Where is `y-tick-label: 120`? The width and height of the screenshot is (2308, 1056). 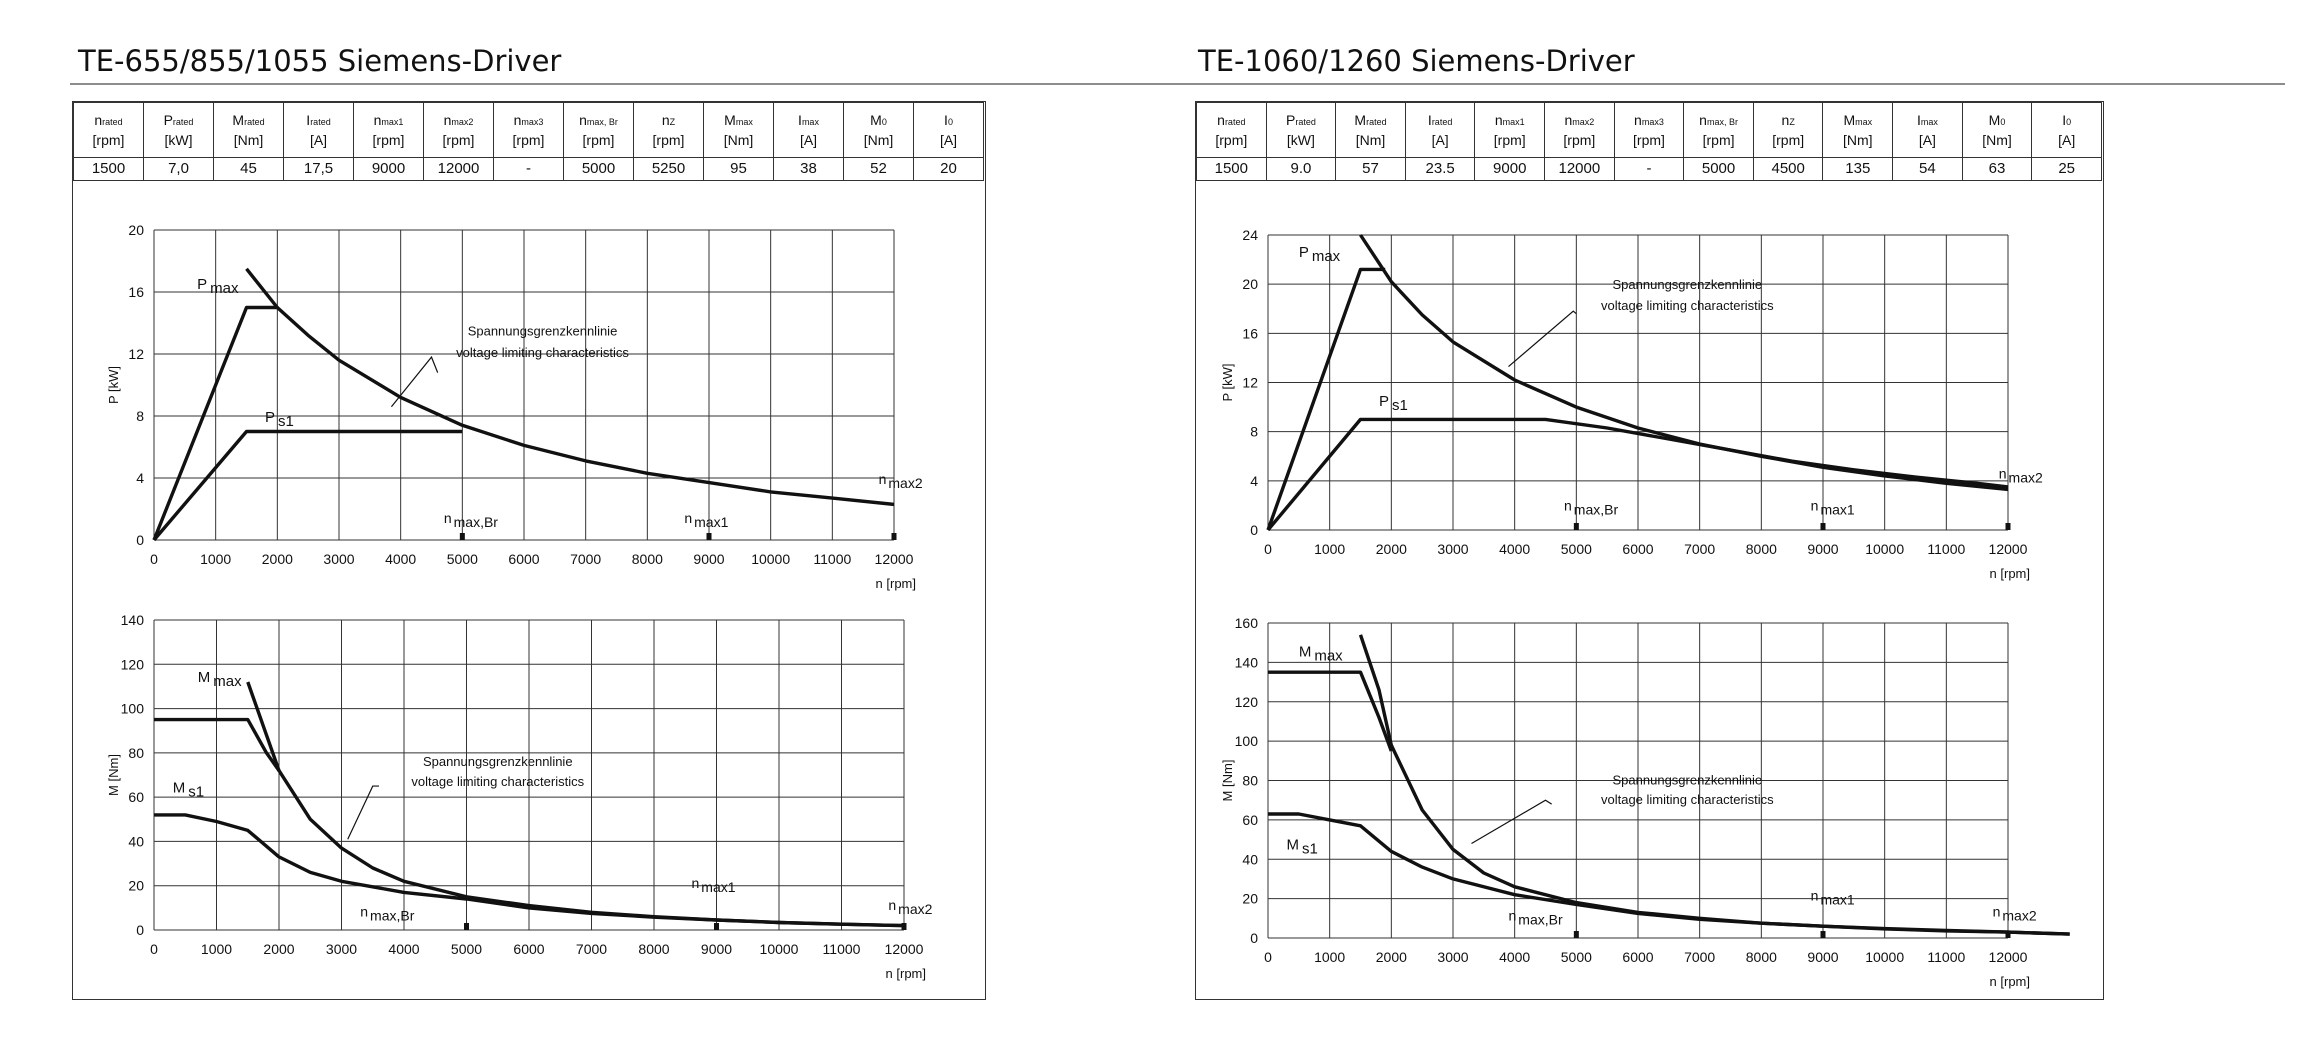 y-tick-label: 120 is located at coordinates (133, 664).